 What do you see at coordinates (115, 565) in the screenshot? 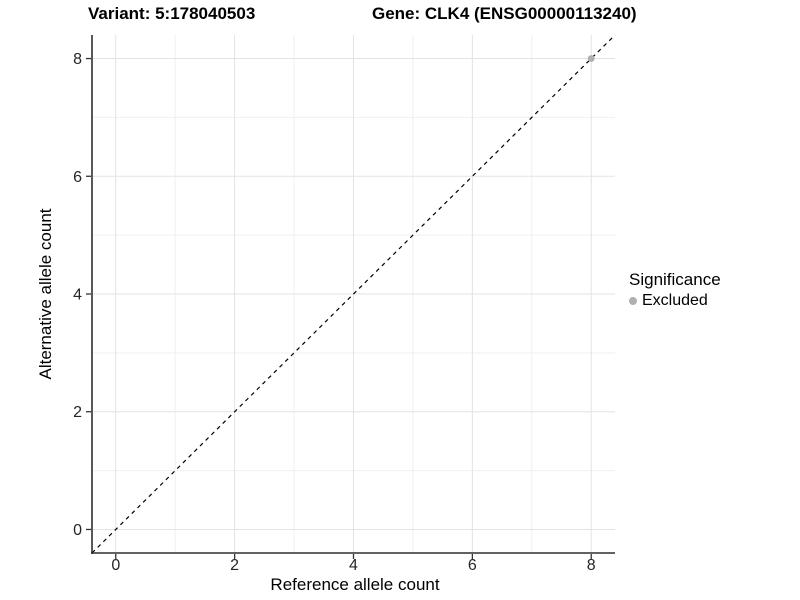
I see `x-tick-label: 0` at bounding box center [115, 565].